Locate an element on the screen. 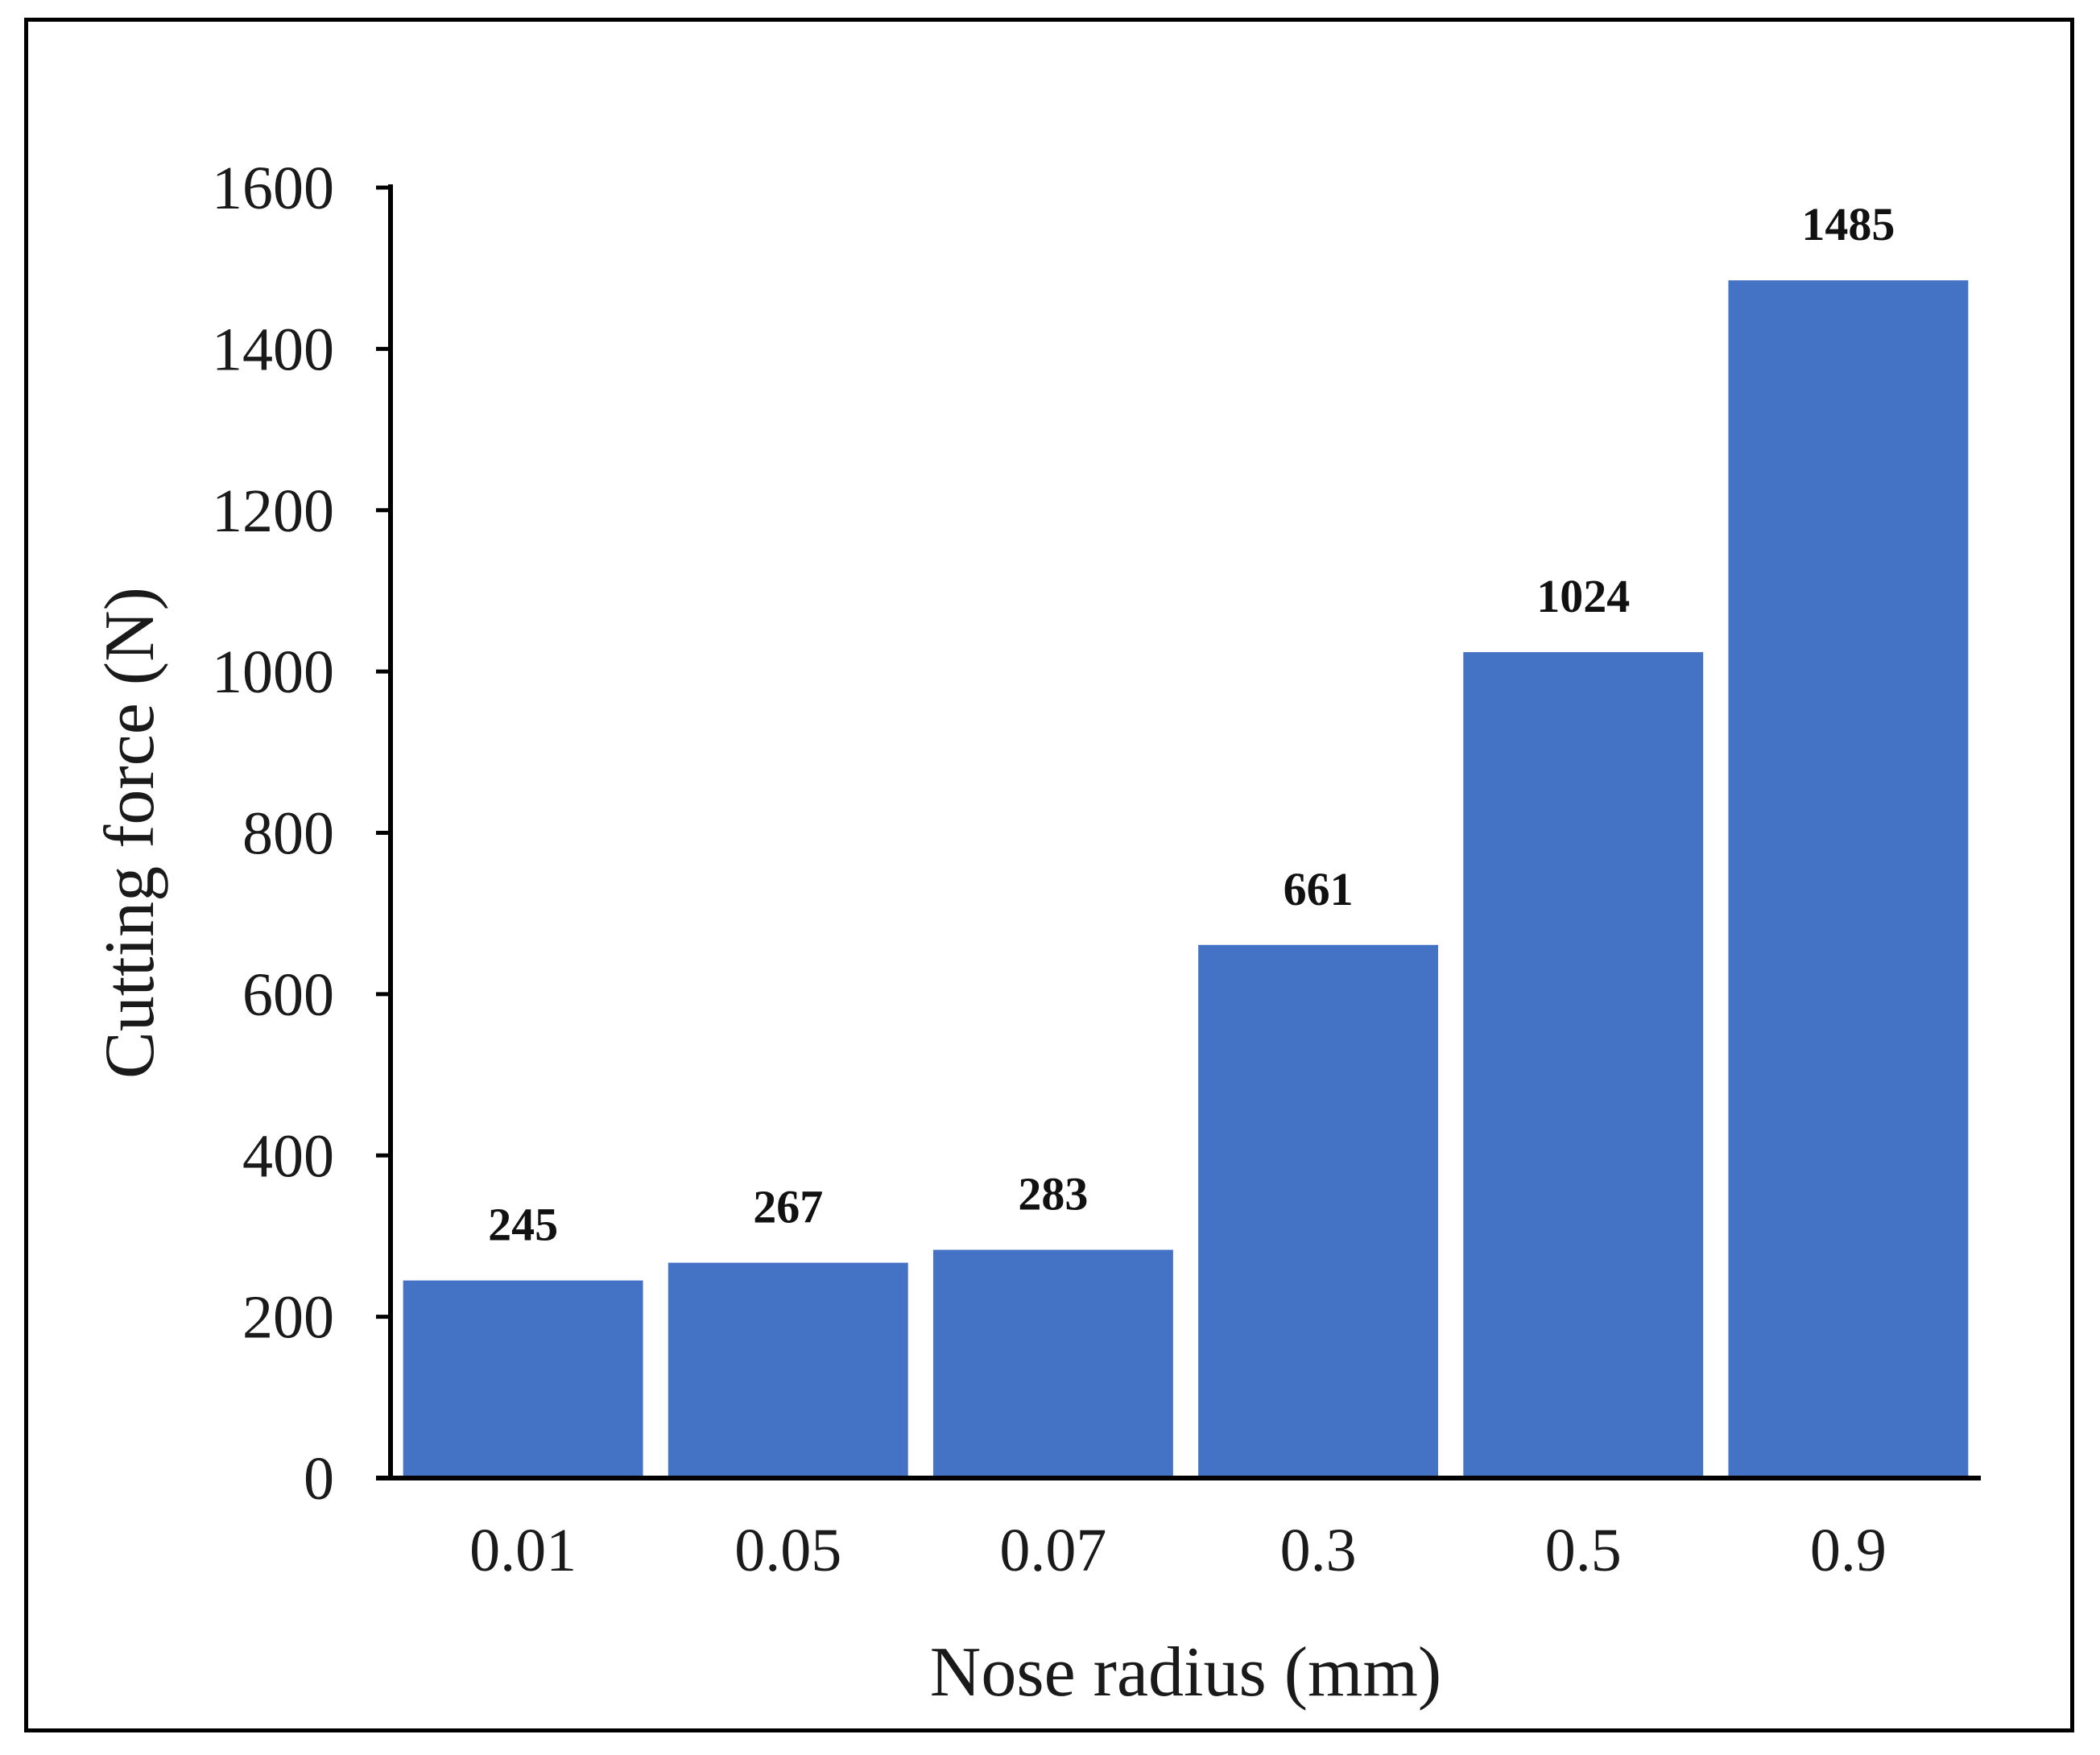  bar-0.01 is located at coordinates (523, 1379).